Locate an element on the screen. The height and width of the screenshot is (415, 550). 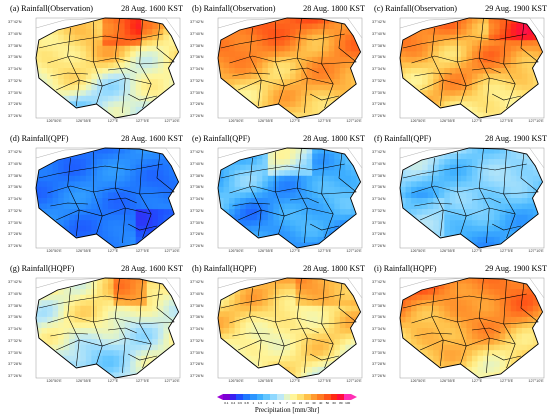
colorbar-tick: 40 is located at coordinates (321, 402).